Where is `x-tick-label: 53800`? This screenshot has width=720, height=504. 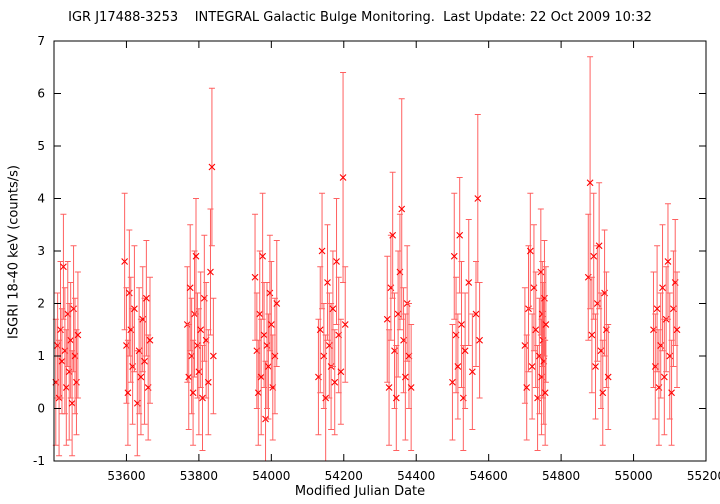 x-tick-label: 53800 is located at coordinates (199, 476).